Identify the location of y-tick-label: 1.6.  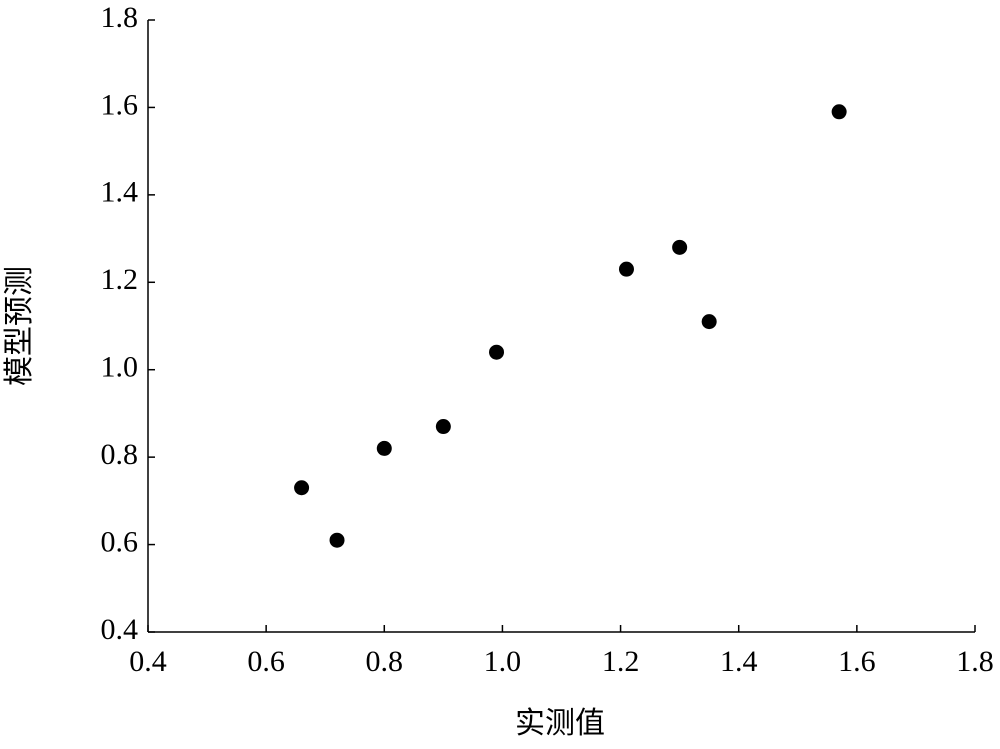
(120, 104).